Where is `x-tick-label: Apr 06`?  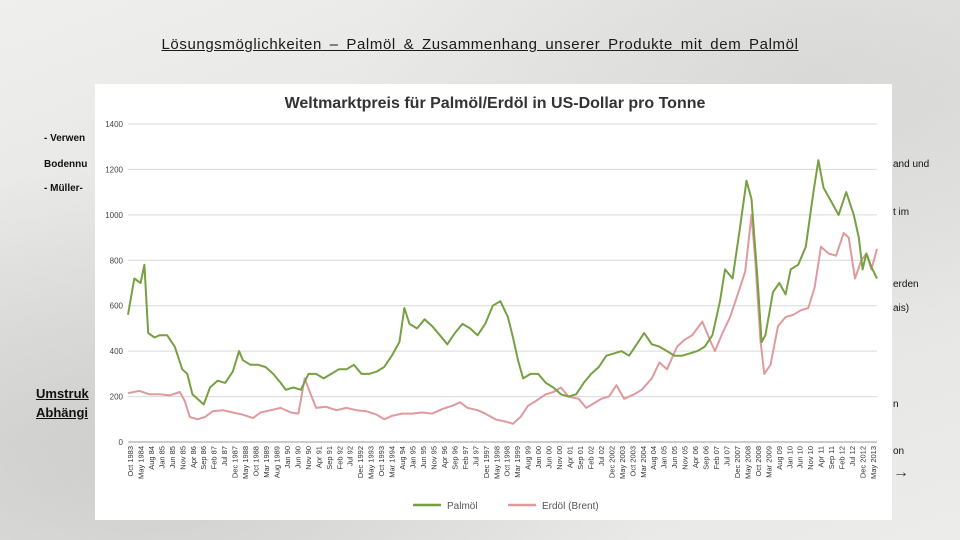 x-tick-label: Apr 06 is located at coordinates (695, 457).